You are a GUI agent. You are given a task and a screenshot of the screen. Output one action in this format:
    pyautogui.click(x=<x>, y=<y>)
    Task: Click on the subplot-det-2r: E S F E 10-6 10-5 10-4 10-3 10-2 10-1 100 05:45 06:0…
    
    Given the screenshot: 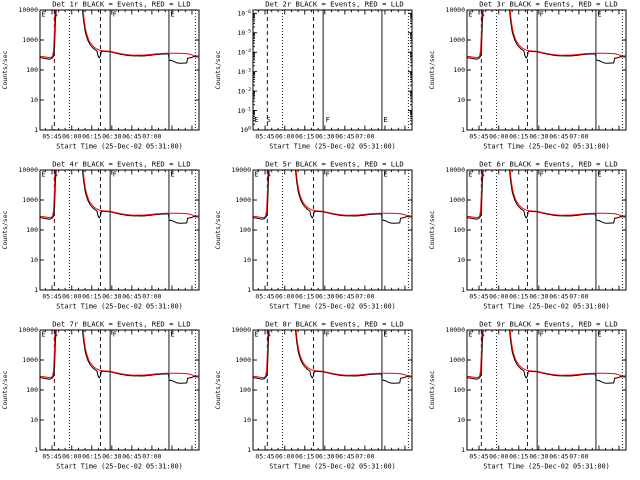 What is the action you would take?
    pyautogui.click(x=319, y=80)
    